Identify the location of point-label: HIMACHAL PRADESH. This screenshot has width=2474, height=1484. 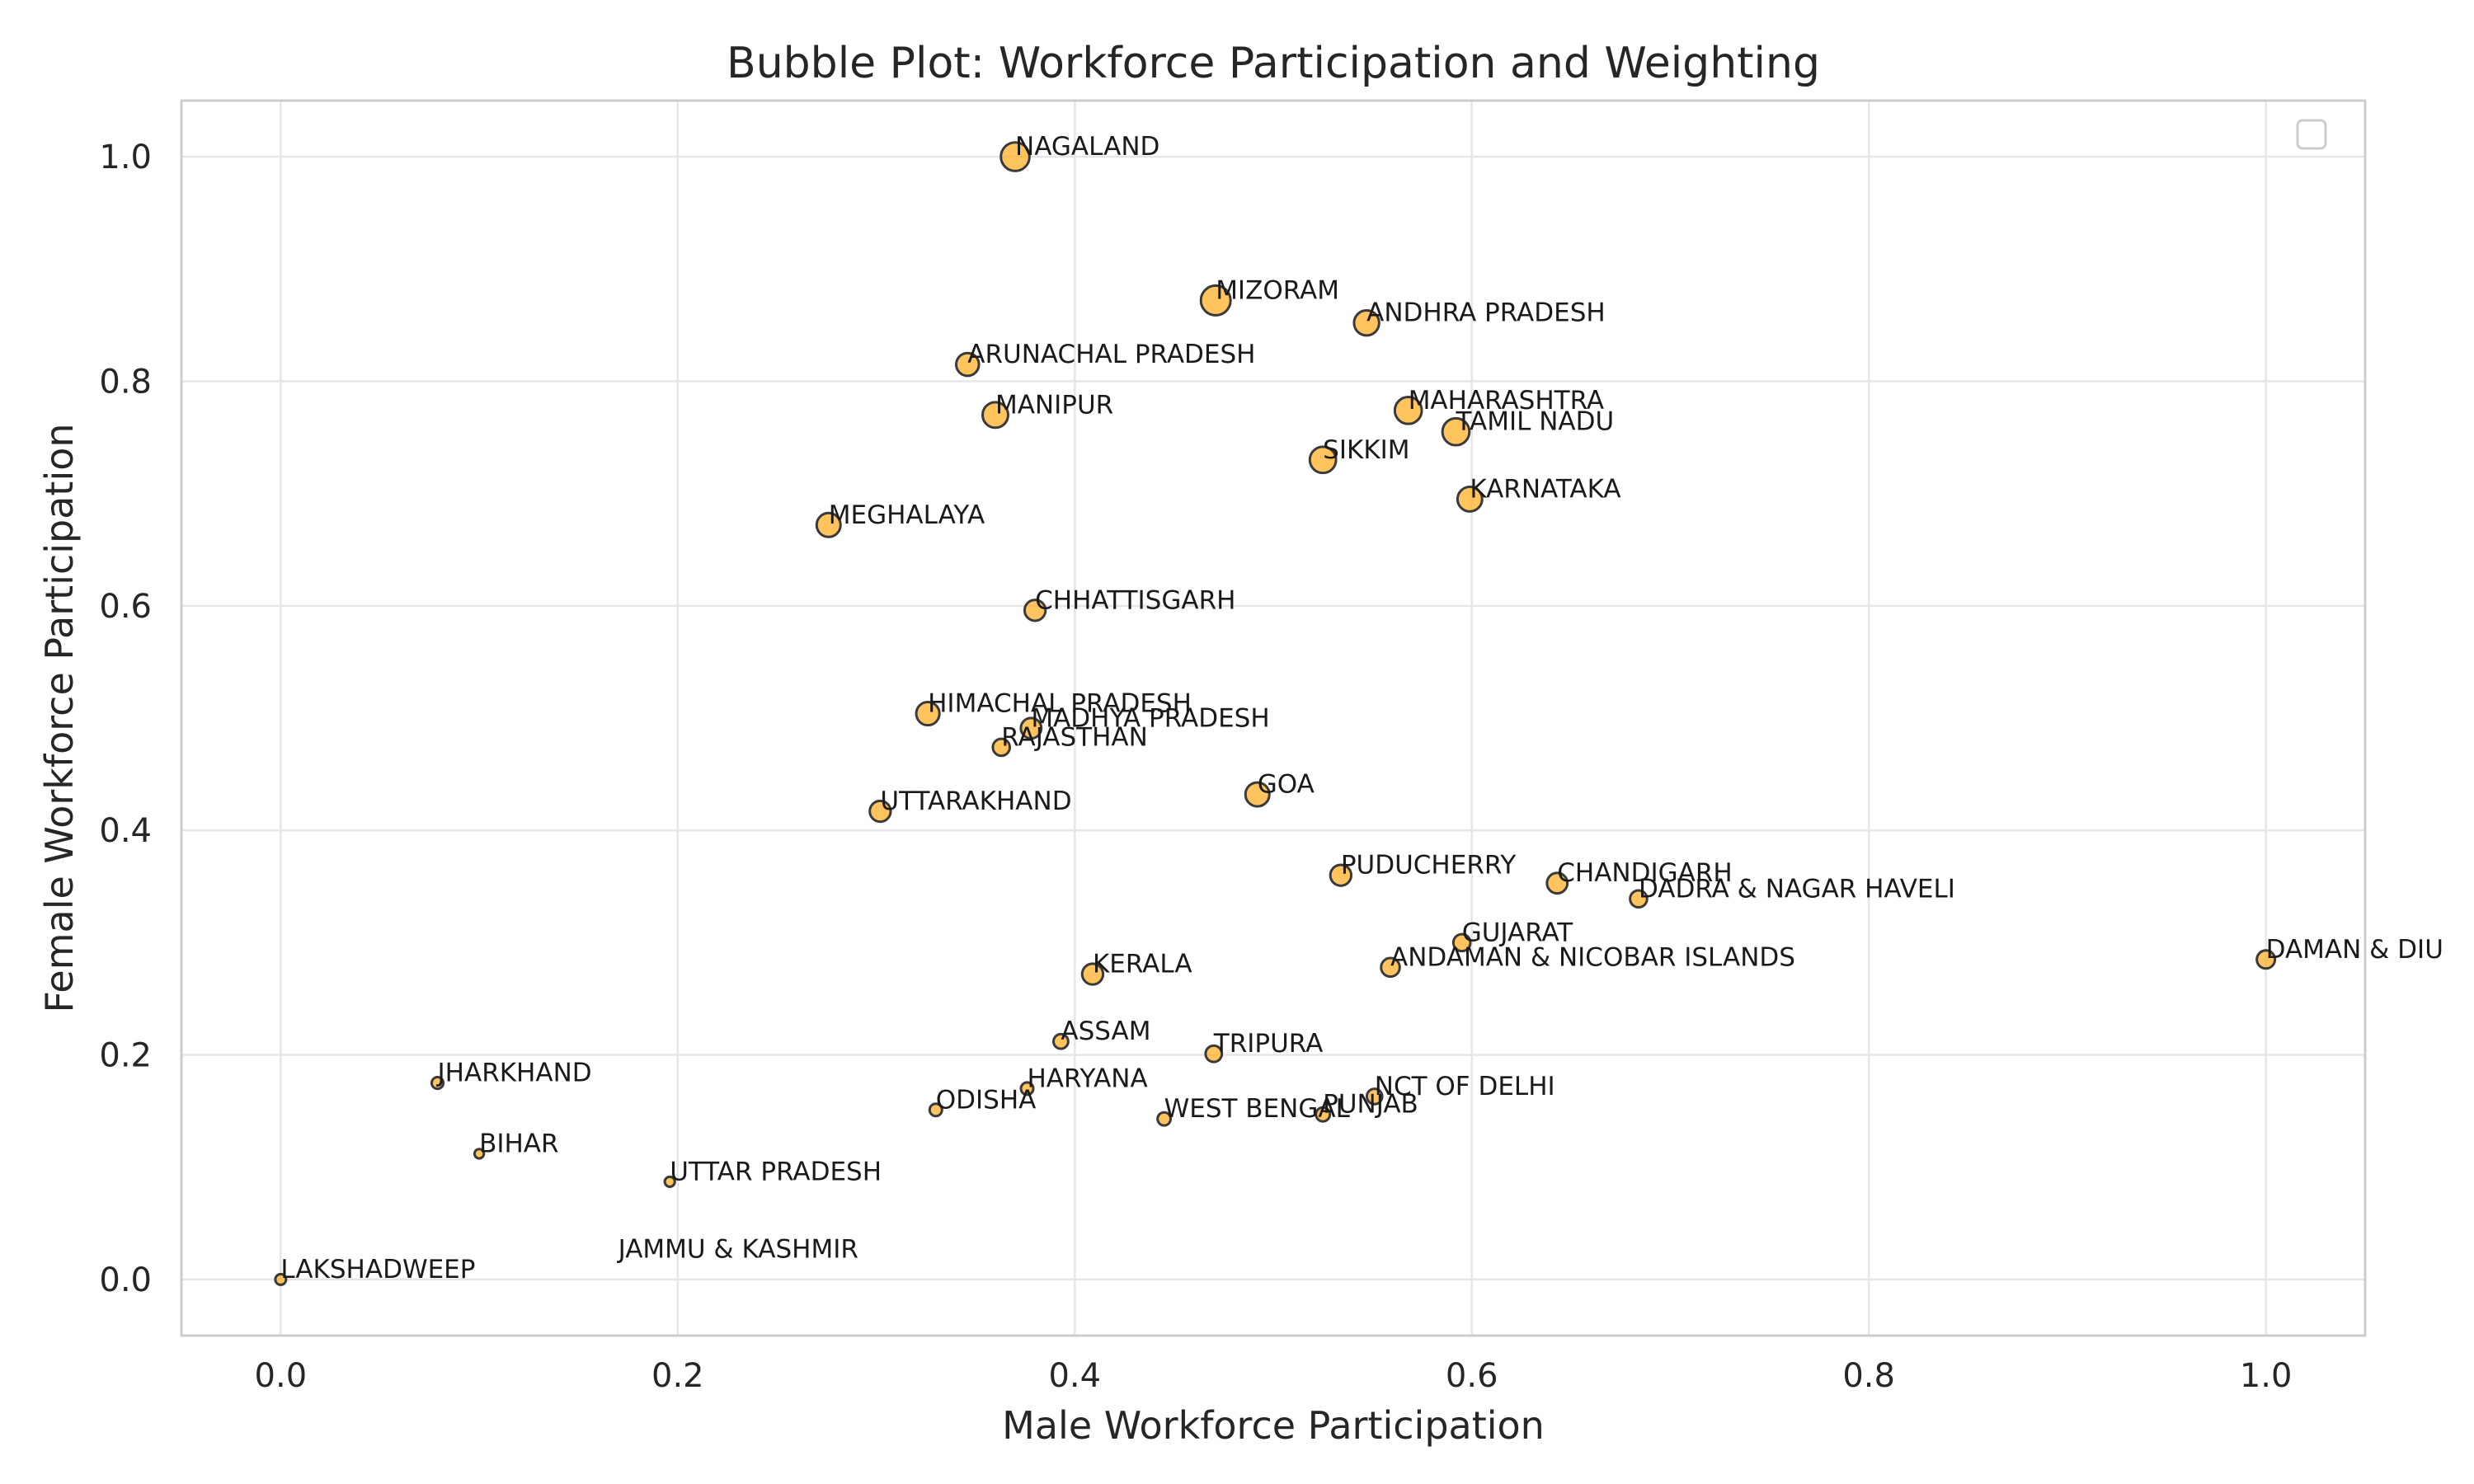
(1060, 704).